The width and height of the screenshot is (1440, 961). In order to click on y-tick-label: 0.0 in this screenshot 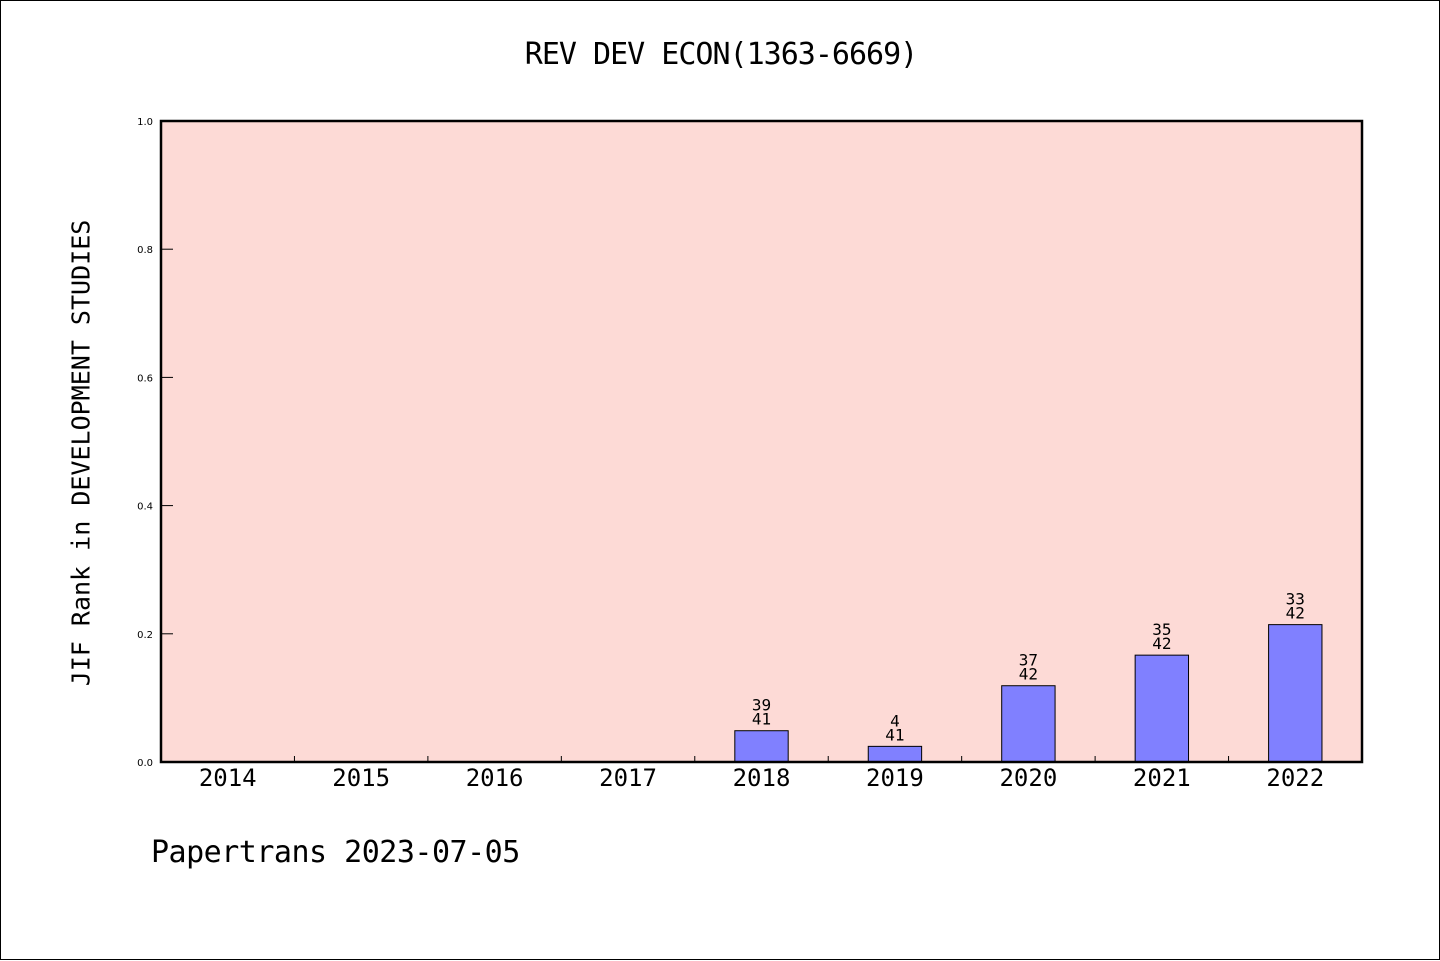, I will do `click(145, 763)`.